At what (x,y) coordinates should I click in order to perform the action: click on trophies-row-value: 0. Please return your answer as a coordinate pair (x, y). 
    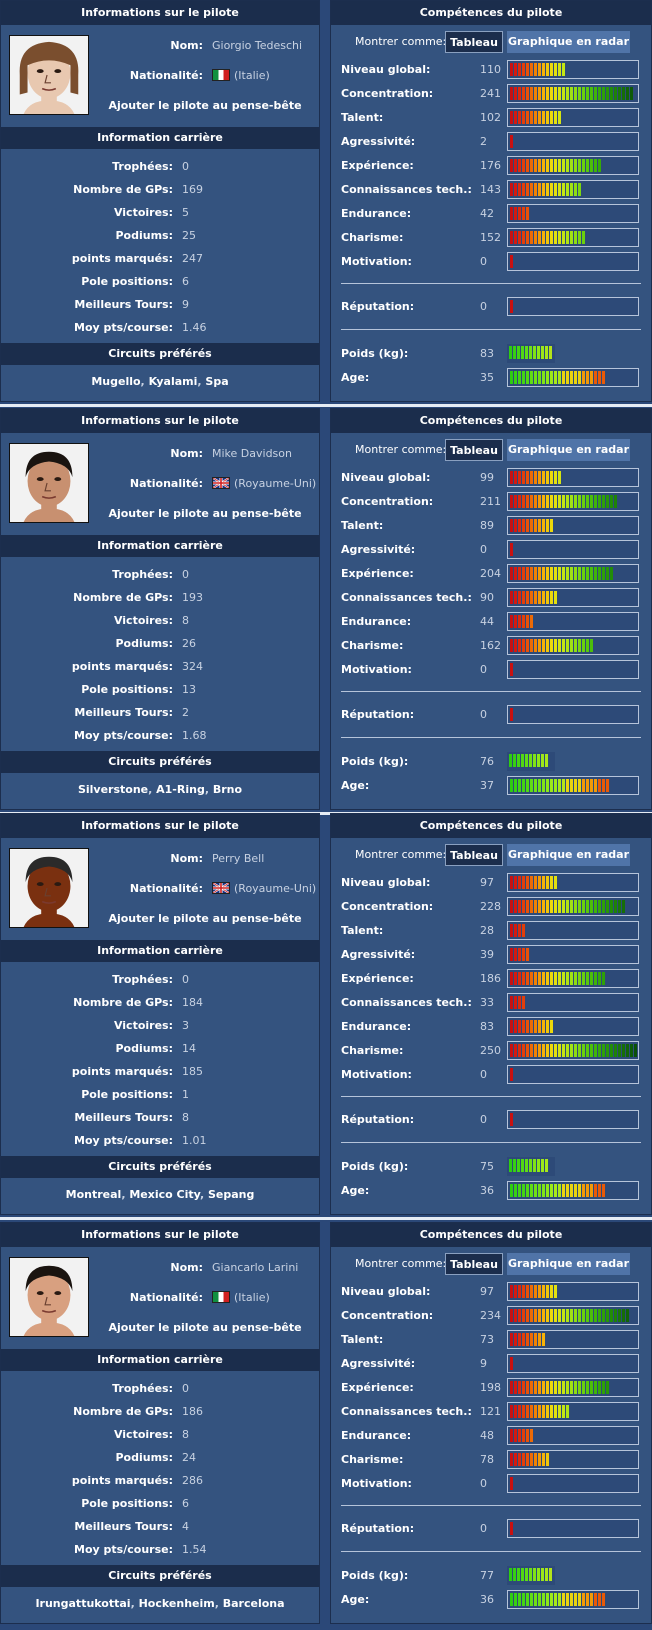
    Looking at the image, I should click on (185, 166).